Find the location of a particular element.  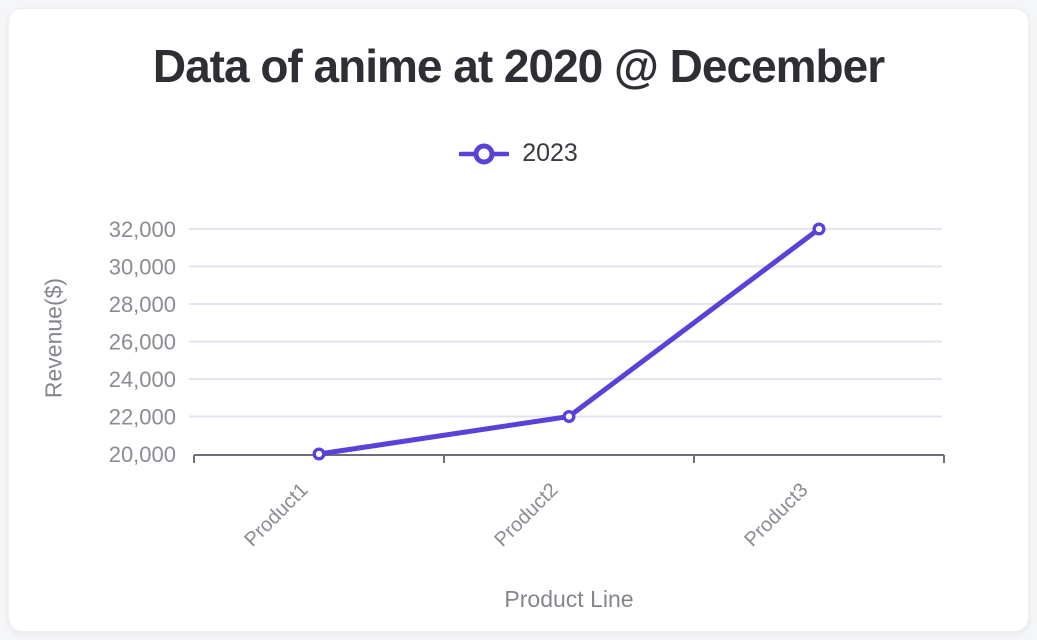

x-category-label: Product1 is located at coordinates (276, 515).